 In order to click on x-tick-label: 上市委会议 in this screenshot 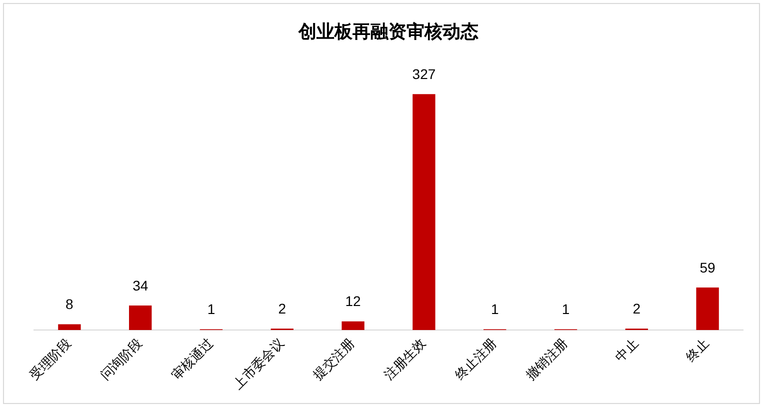, I will do `click(259, 364)`.